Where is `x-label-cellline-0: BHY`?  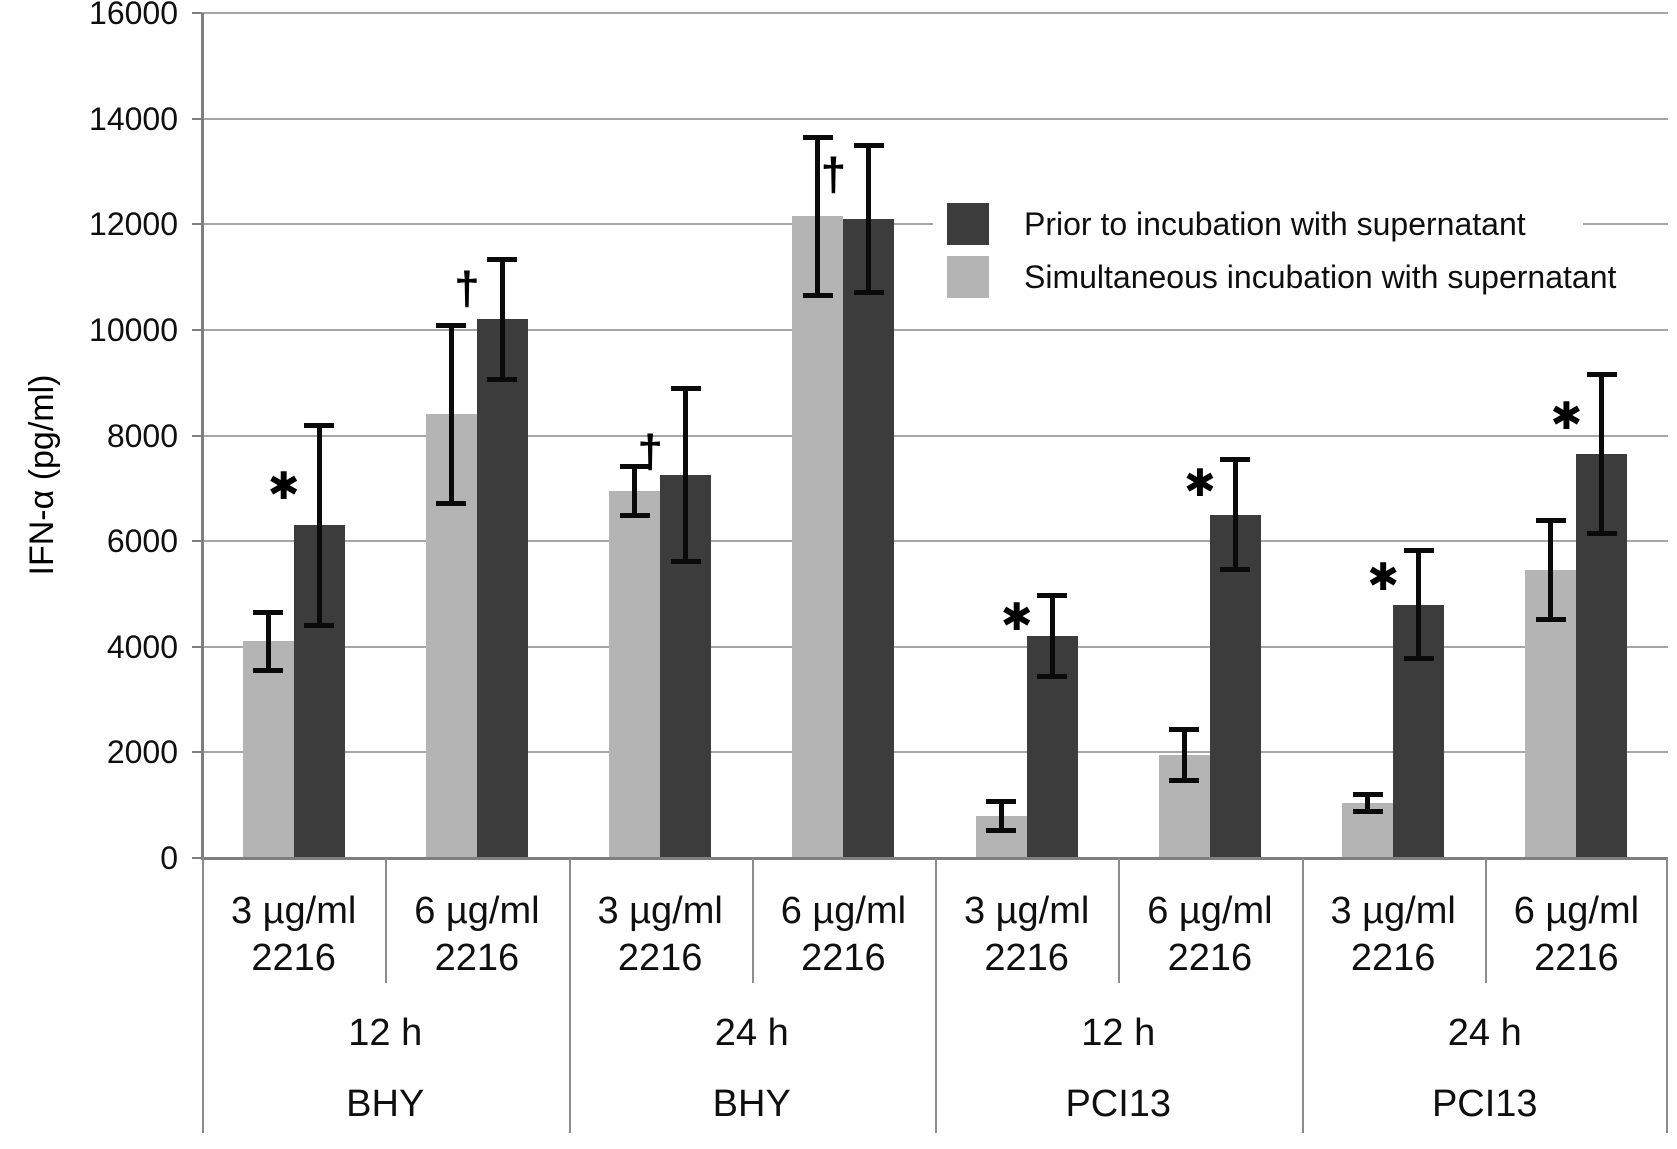
x-label-cellline-0: BHY is located at coordinates (385, 1104).